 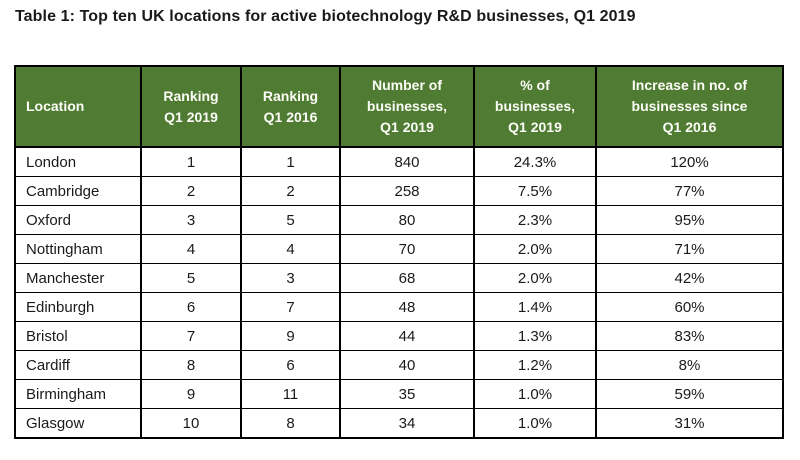 I want to click on cell-ranking-2016: 2, so click(x=290, y=191).